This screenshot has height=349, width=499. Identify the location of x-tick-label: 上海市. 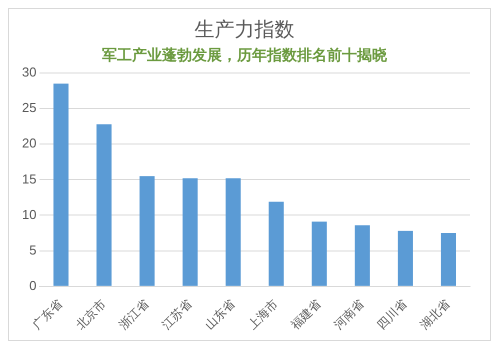
(263, 314).